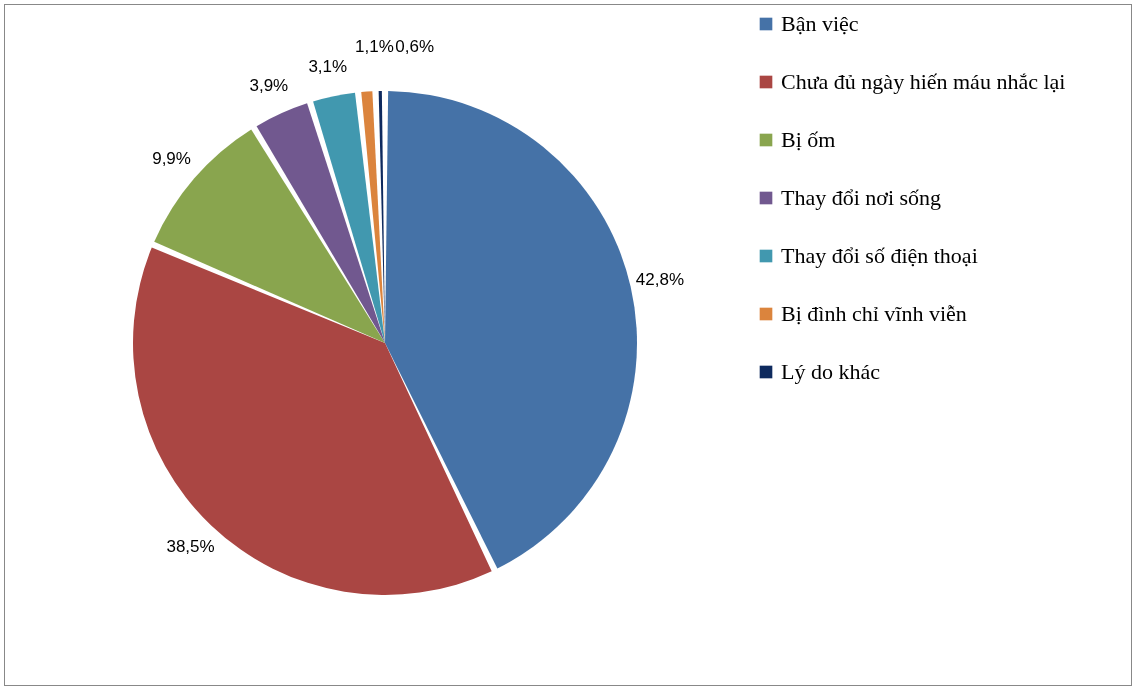 This screenshot has width=1141, height=695. I want to click on legend-label: Lý do khác, so click(831, 371).